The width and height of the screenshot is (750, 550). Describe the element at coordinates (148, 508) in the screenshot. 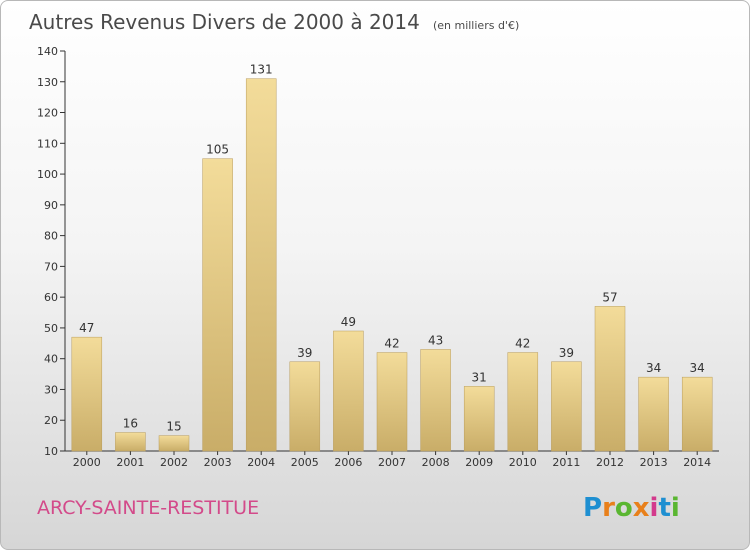

I see `commune-name: ARCY-SAINTE-RESTITUE` at that location.